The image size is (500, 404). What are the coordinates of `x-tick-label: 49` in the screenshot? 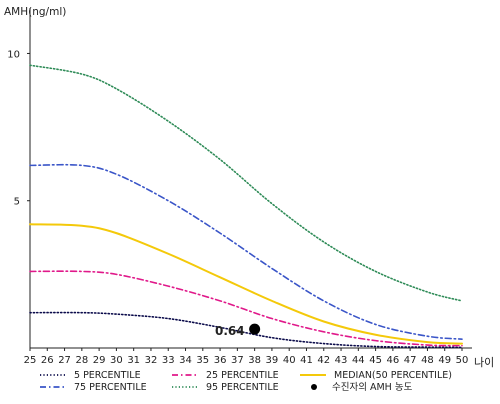 It's located at (444, 360).